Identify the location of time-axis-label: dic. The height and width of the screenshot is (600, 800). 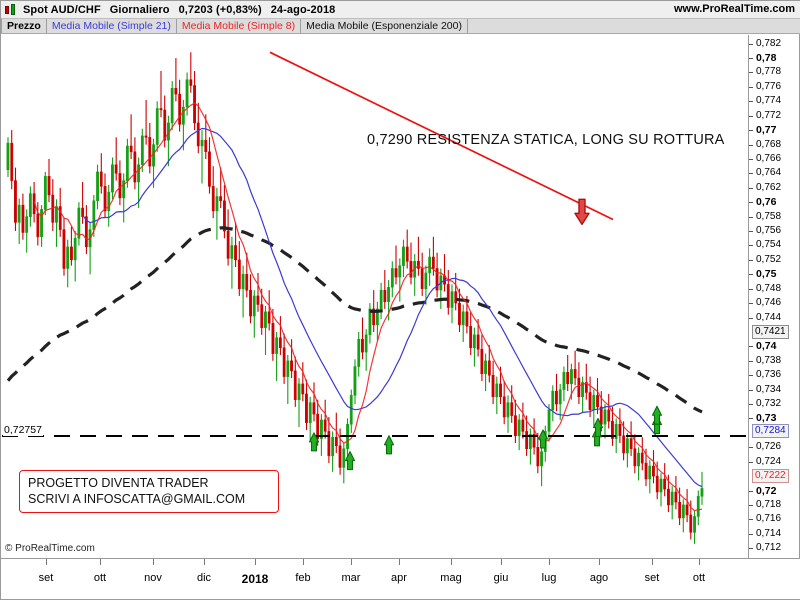
(204, 578).